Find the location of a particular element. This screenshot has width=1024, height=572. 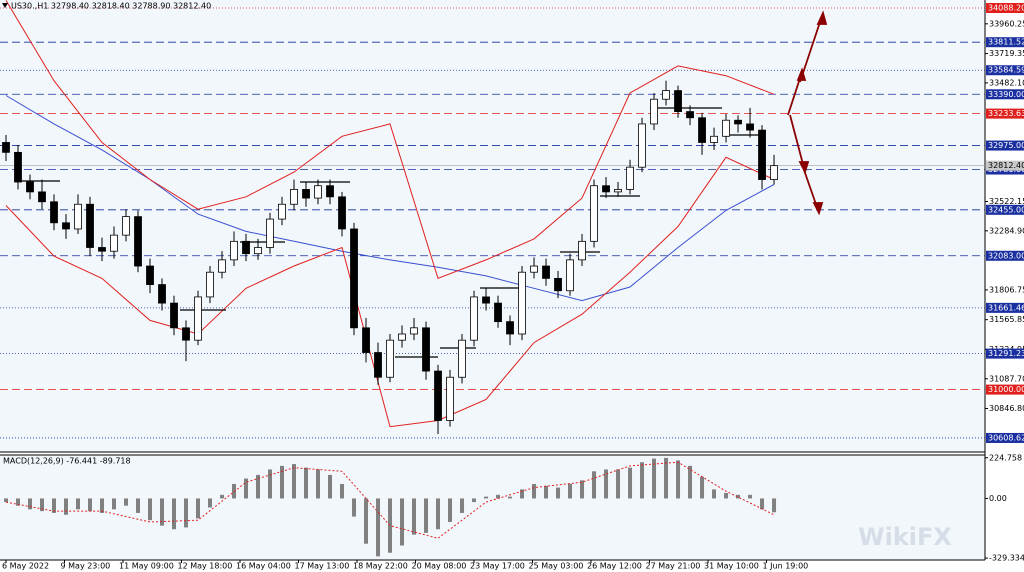

y-tick-label: 31565.85 is located at coordinates (1006, 319).